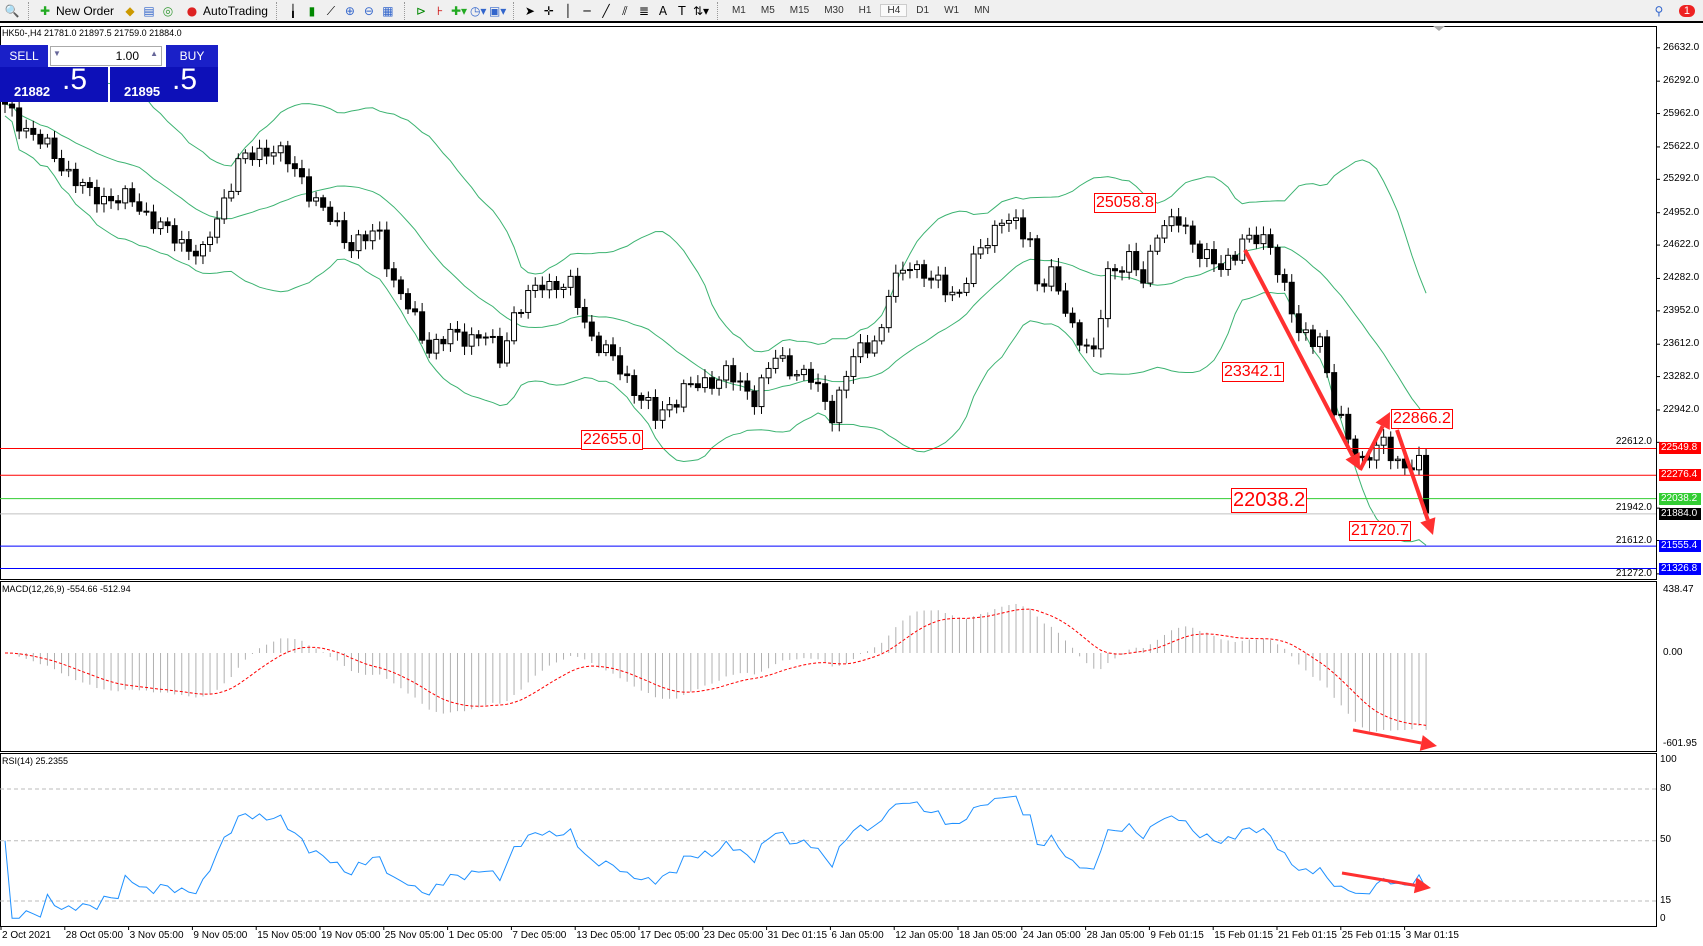 The image size is (1703, 946). Describe the element at coordinates (1269, 500) in the screenshot. I see `price-annotation: 22038.2` at that location.